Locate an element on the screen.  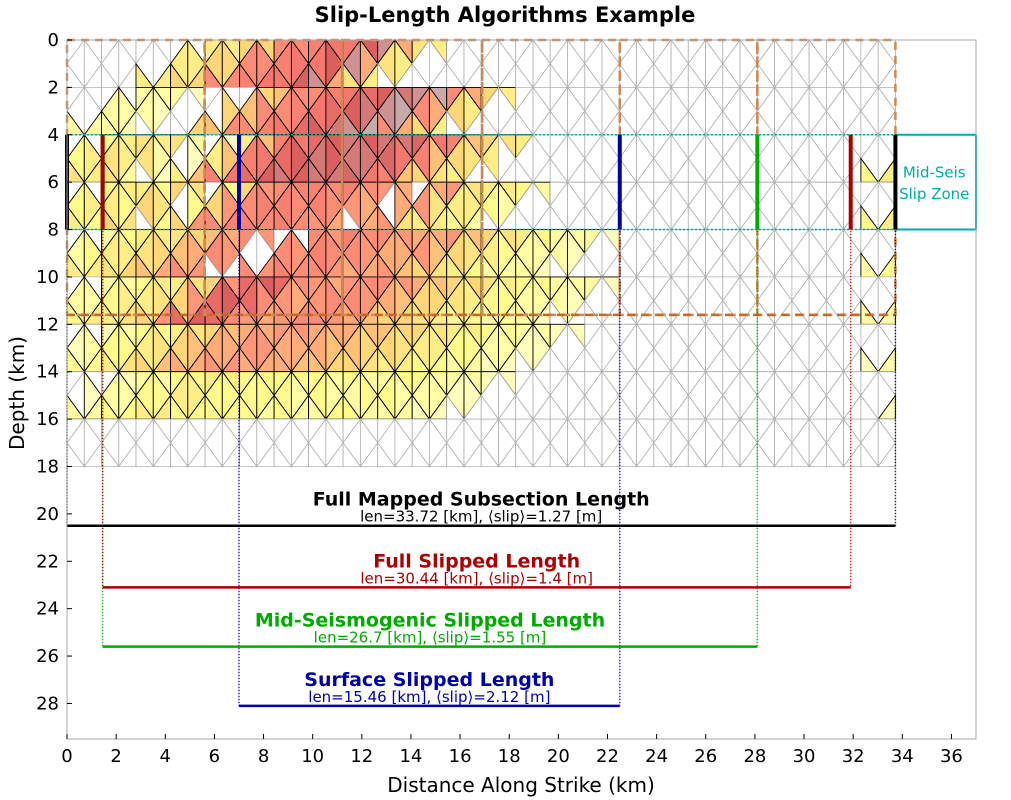
x-tick-label: 22 is located at coordinates (607, 756).